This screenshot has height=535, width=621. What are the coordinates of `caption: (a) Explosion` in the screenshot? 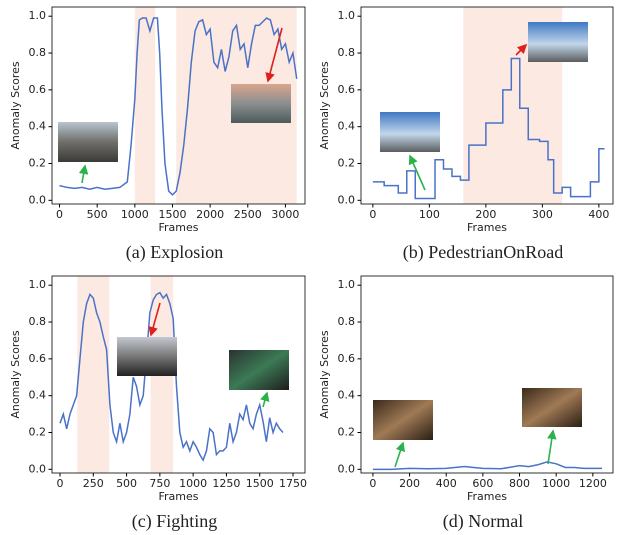 It's located at (174, 252).